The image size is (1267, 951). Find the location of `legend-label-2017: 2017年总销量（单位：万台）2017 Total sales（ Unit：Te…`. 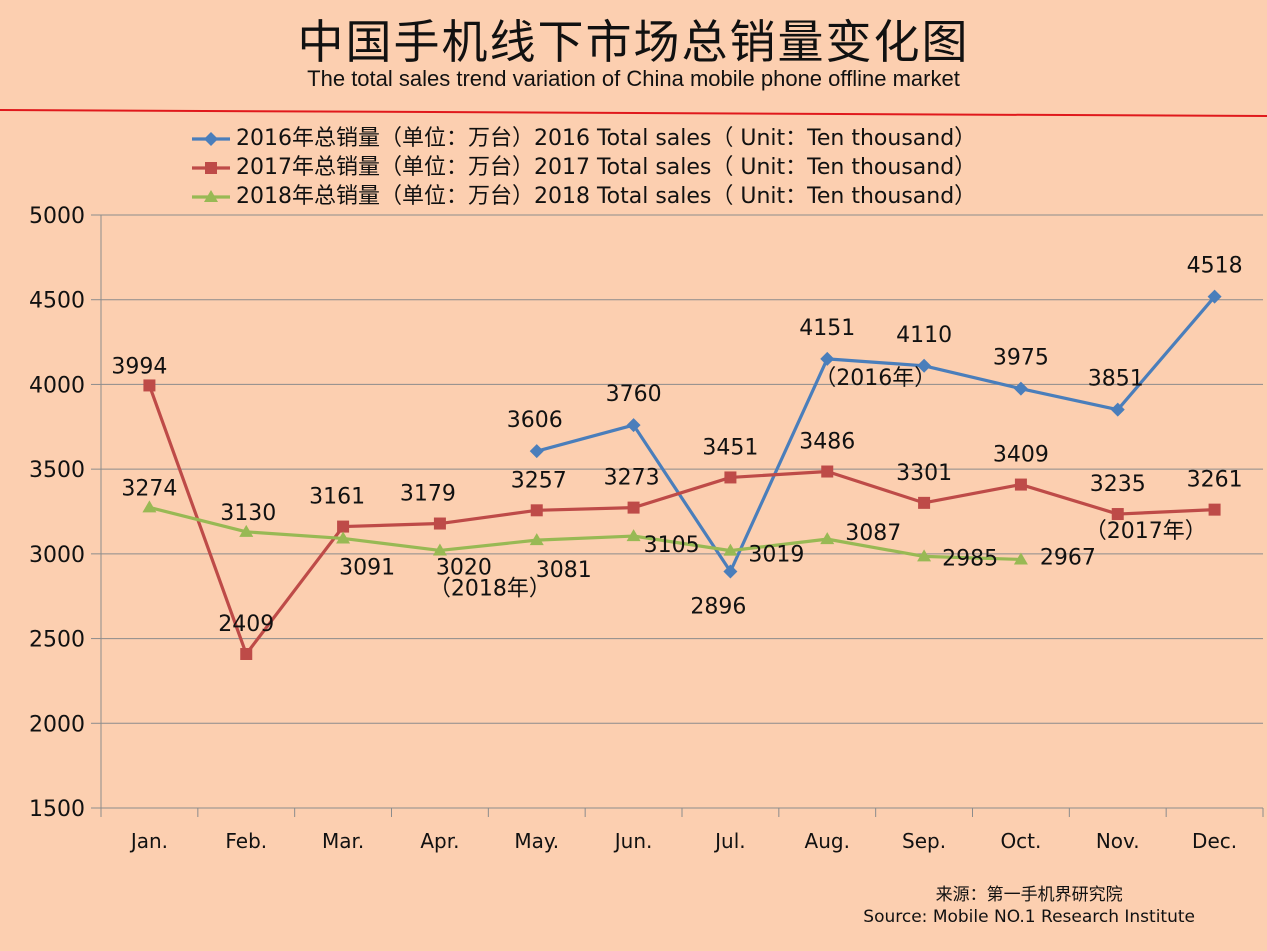

legend-label-2017: 2017年总销量（单位：万台）2017 Total sales（ Unit：Te… is located at coordinates (606, 167).